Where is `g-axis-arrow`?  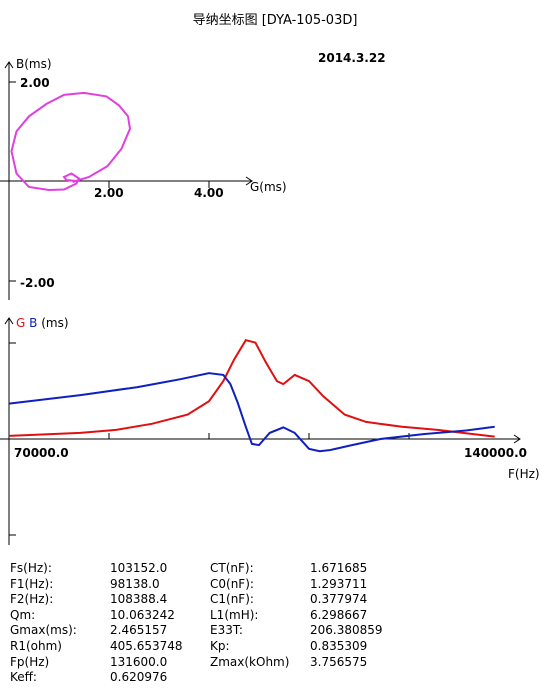 g-axis-arrow is located at coordinates (249, 181).